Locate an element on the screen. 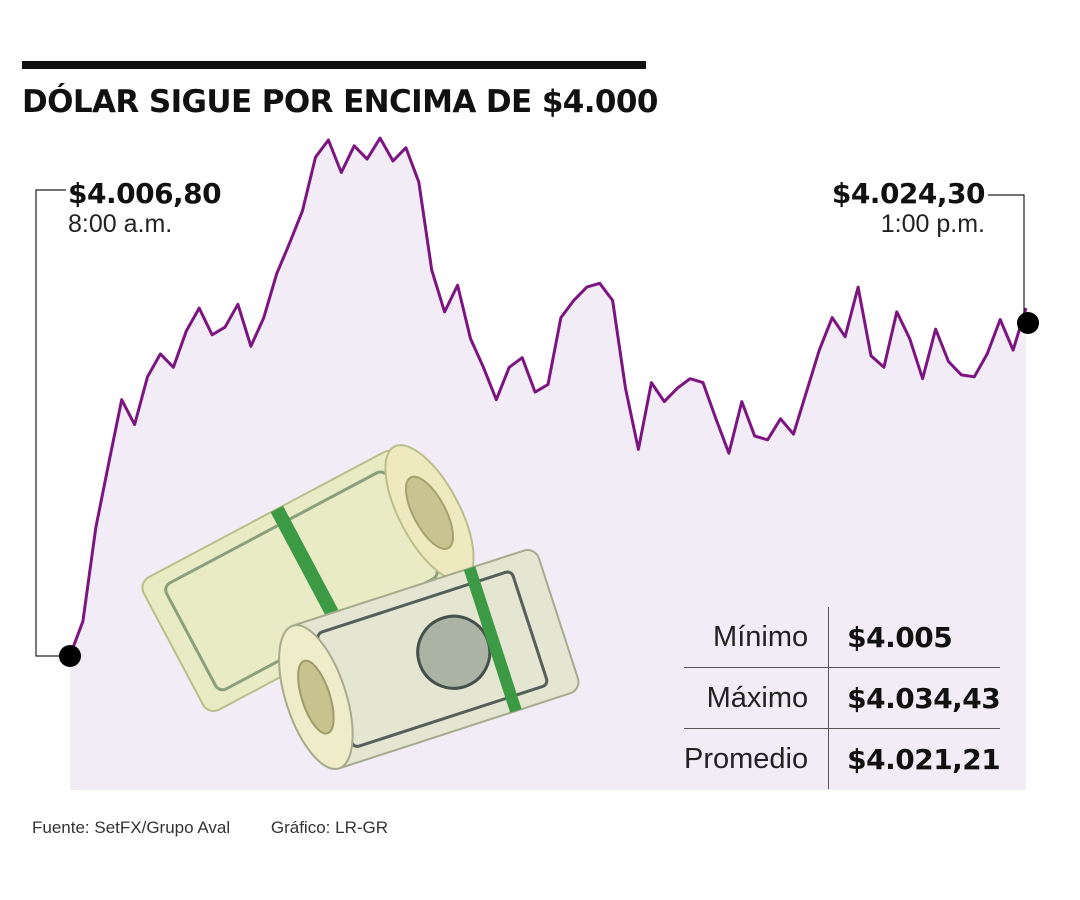  footer: Fuente: SetFX/Grupo Aval Gráfico: LR-GR is located at coordinates (210, 828).